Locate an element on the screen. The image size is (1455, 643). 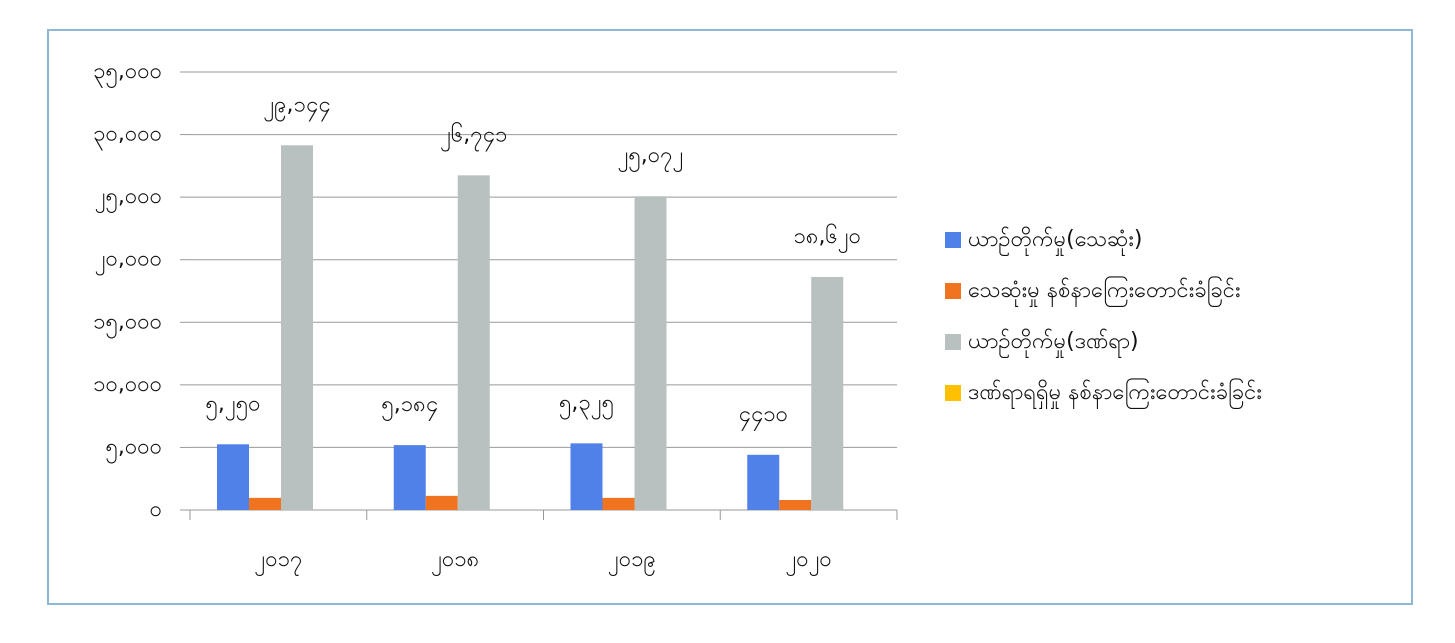
data-label: ၂၆,၇၄၁ is located at coordinates (473, 136).